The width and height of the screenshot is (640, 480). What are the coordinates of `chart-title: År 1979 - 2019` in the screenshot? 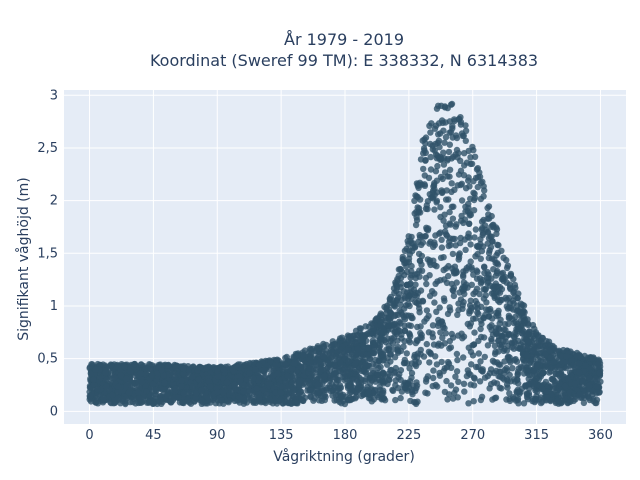 It's located at (344, 39).